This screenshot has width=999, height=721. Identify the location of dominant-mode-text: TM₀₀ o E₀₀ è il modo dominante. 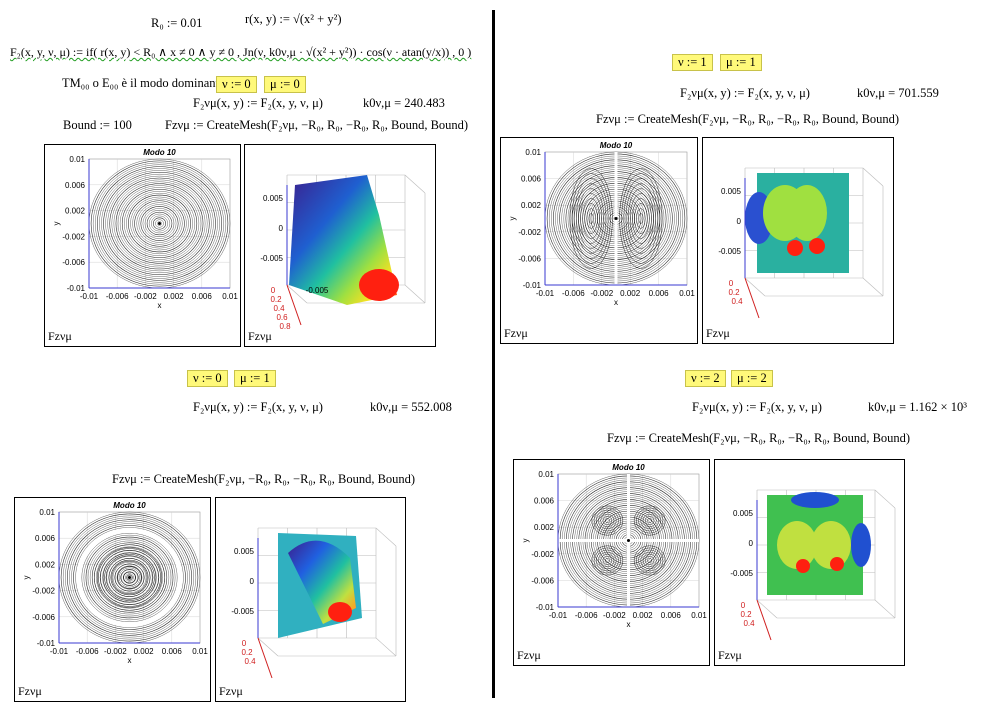
(143, 83).